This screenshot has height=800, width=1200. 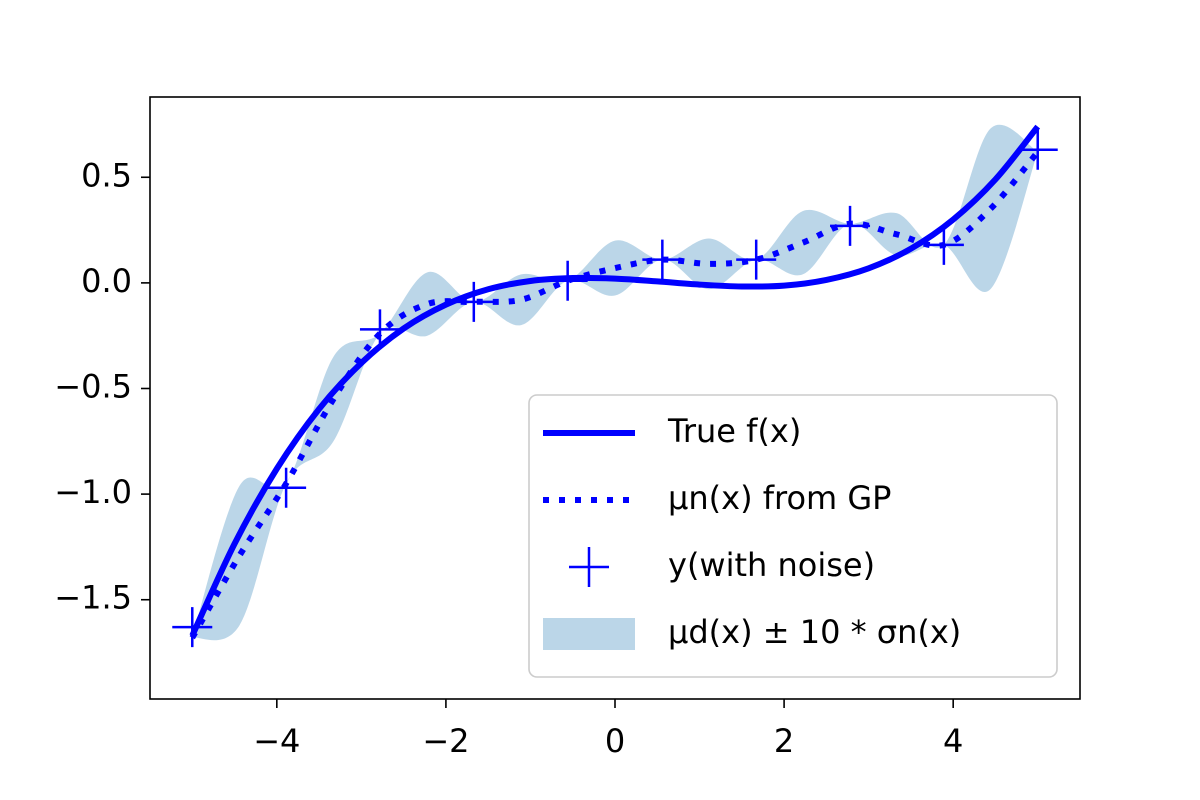 I want to click on y-tick-label: −0.5, so click(x=93, y=386).